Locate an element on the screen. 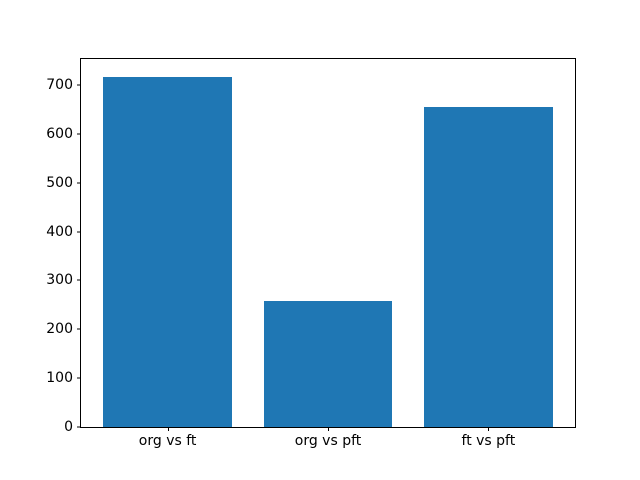 The height and width of the screenshot is (480, 640). y-tick-label: 500 is located at coordinates (59, 182).